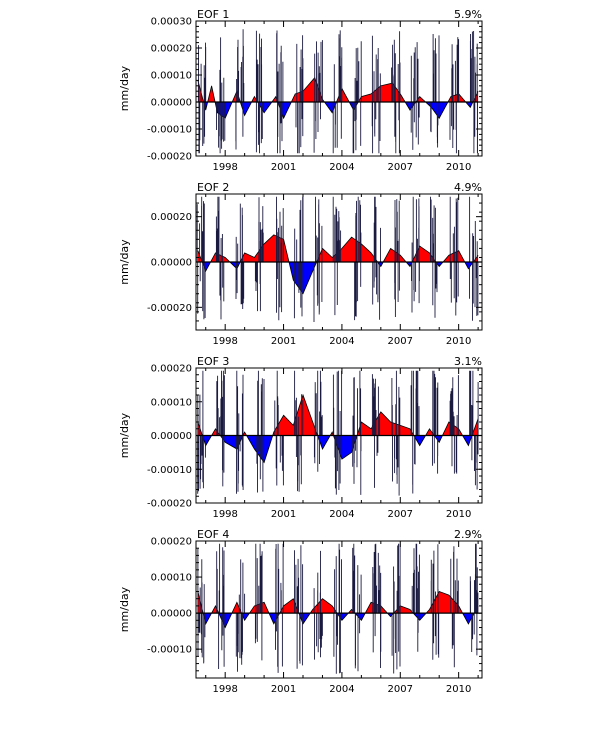  Describe the element at coordinates (213, 187) in the screenshot. I see `panel-title: EOF 2` at that location.